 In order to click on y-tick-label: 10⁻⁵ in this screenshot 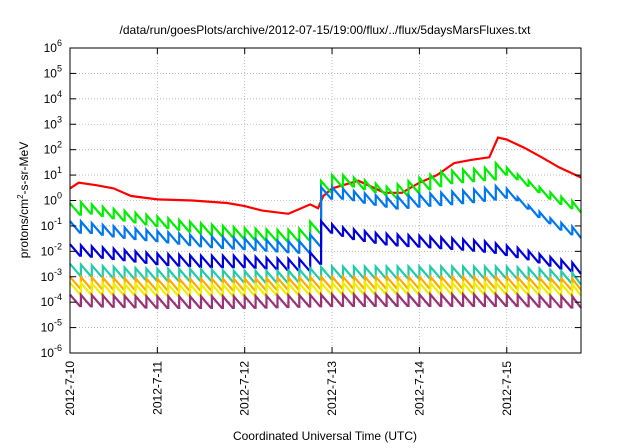, I will do `click(51, 326)`.